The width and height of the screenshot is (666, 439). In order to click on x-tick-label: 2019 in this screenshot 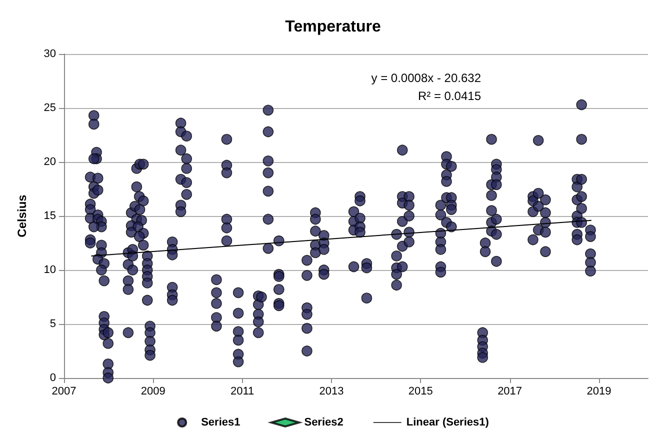, I will do `click(599, 392)`.